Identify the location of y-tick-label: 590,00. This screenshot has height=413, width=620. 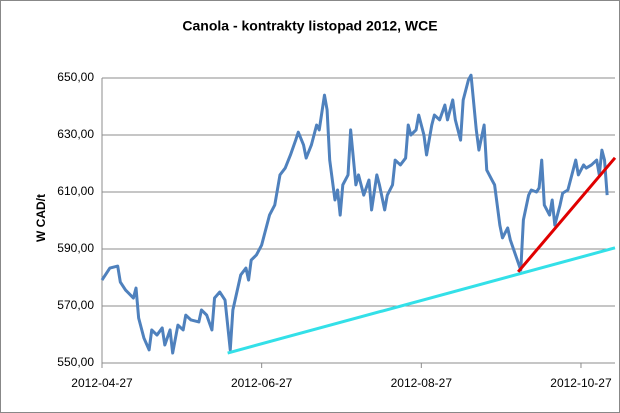
(75, 248).